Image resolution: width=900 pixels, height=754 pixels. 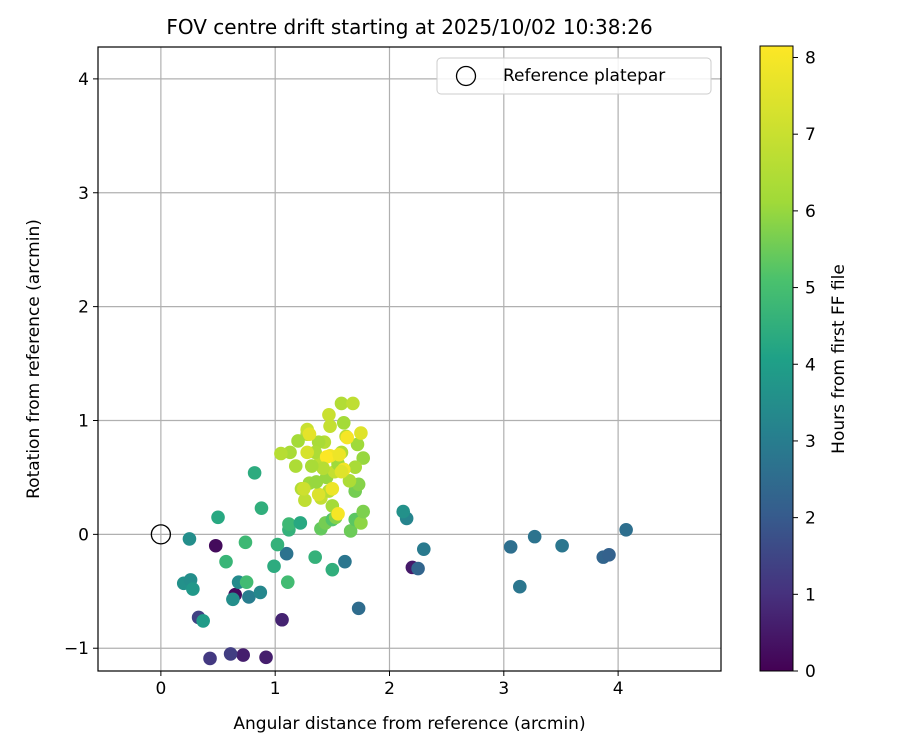 What do you see at coordinates (810, 442) in the screenshot?
I see `colorbar-tick-label: 3` at bounding box center [810, 442].